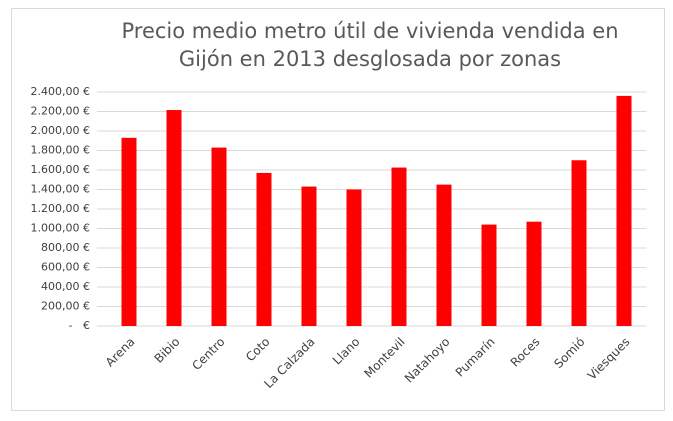 Image resolution: width=673 pixels, height=421 pixels. What do you see at coordinates (60, 228) in the screenshot?
I see `y-tick-label: 1.000,00 €` at bounding box center [60, 228].